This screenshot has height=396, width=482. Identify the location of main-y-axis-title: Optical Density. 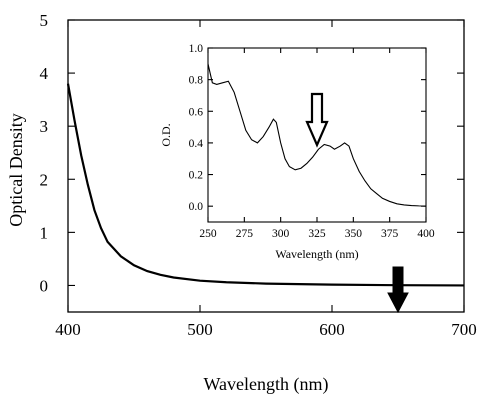
(16, 169).